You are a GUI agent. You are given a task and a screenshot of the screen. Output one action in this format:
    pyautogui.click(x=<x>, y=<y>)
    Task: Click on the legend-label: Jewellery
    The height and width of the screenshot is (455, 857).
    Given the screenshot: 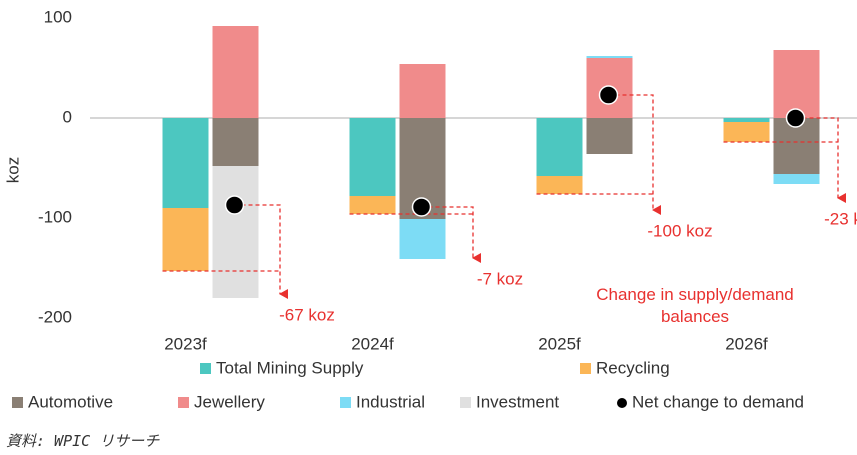 What is the action you would take?
    pyautogui.click(x=229, y=401)
    